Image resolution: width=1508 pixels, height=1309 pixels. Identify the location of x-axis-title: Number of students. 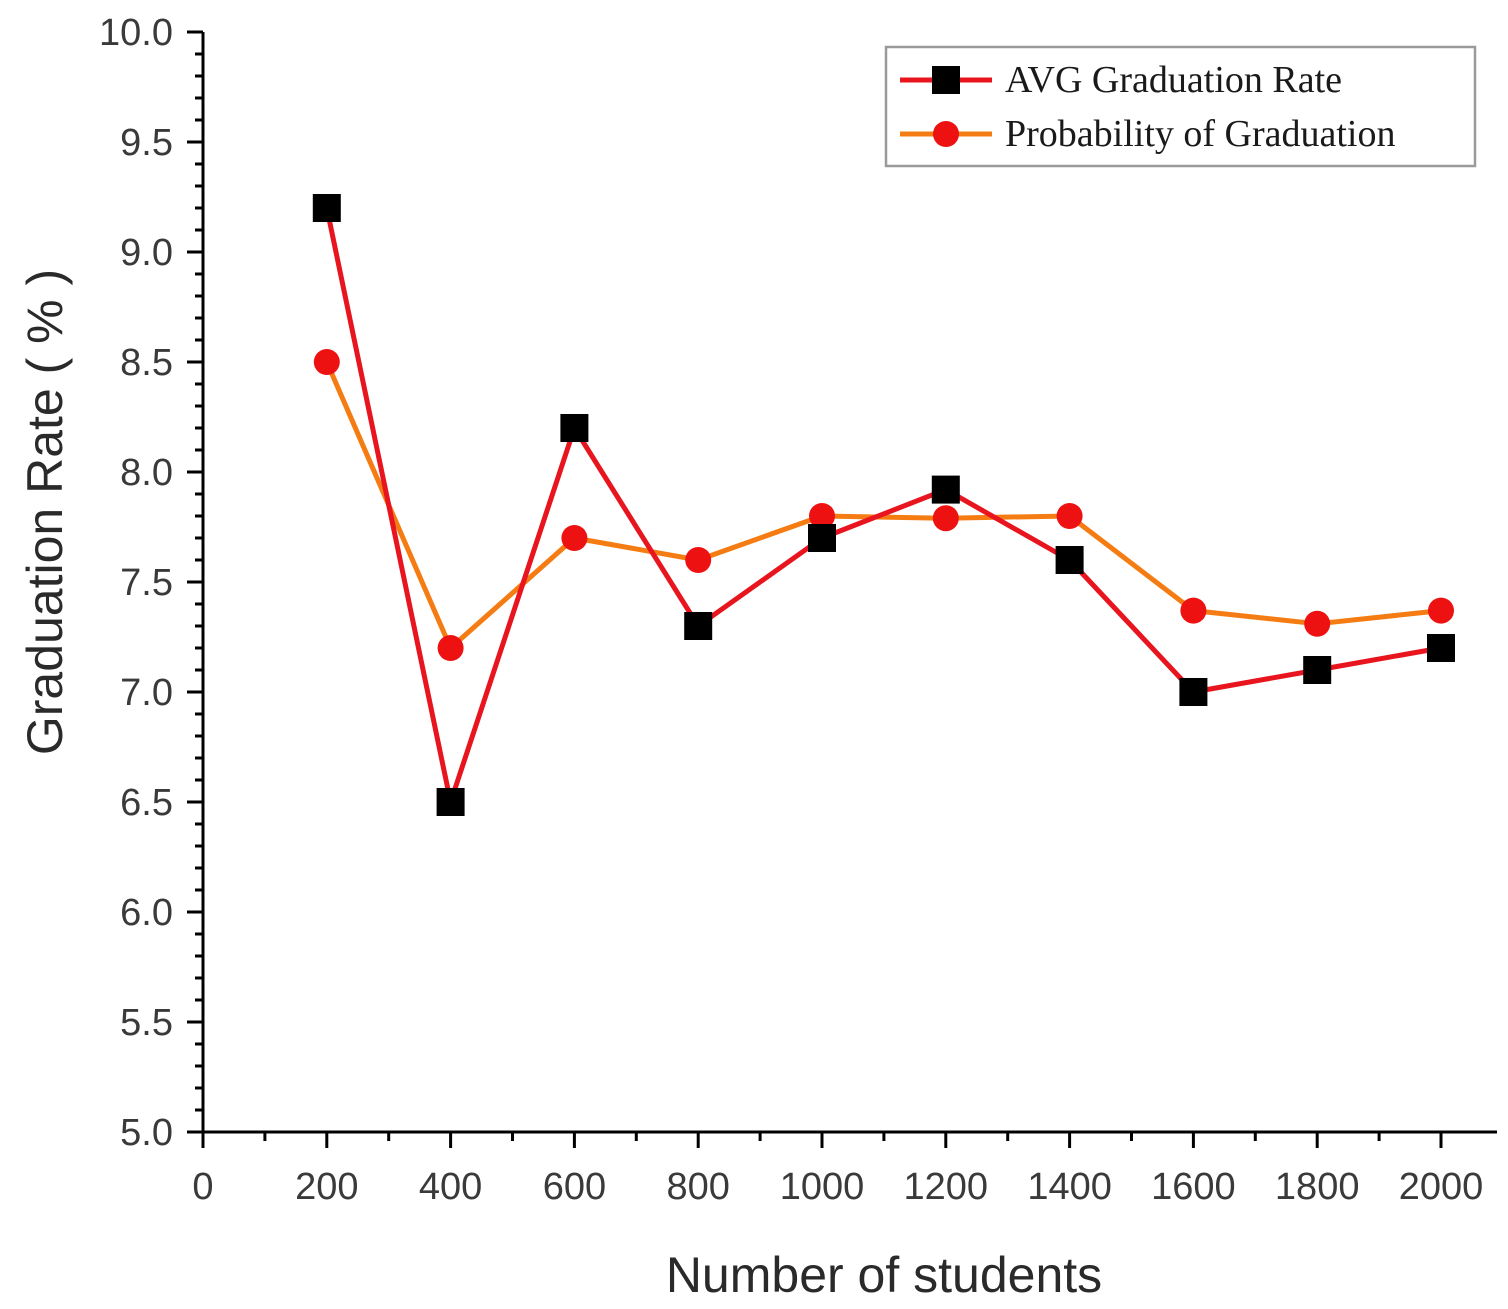
(884, 1275).